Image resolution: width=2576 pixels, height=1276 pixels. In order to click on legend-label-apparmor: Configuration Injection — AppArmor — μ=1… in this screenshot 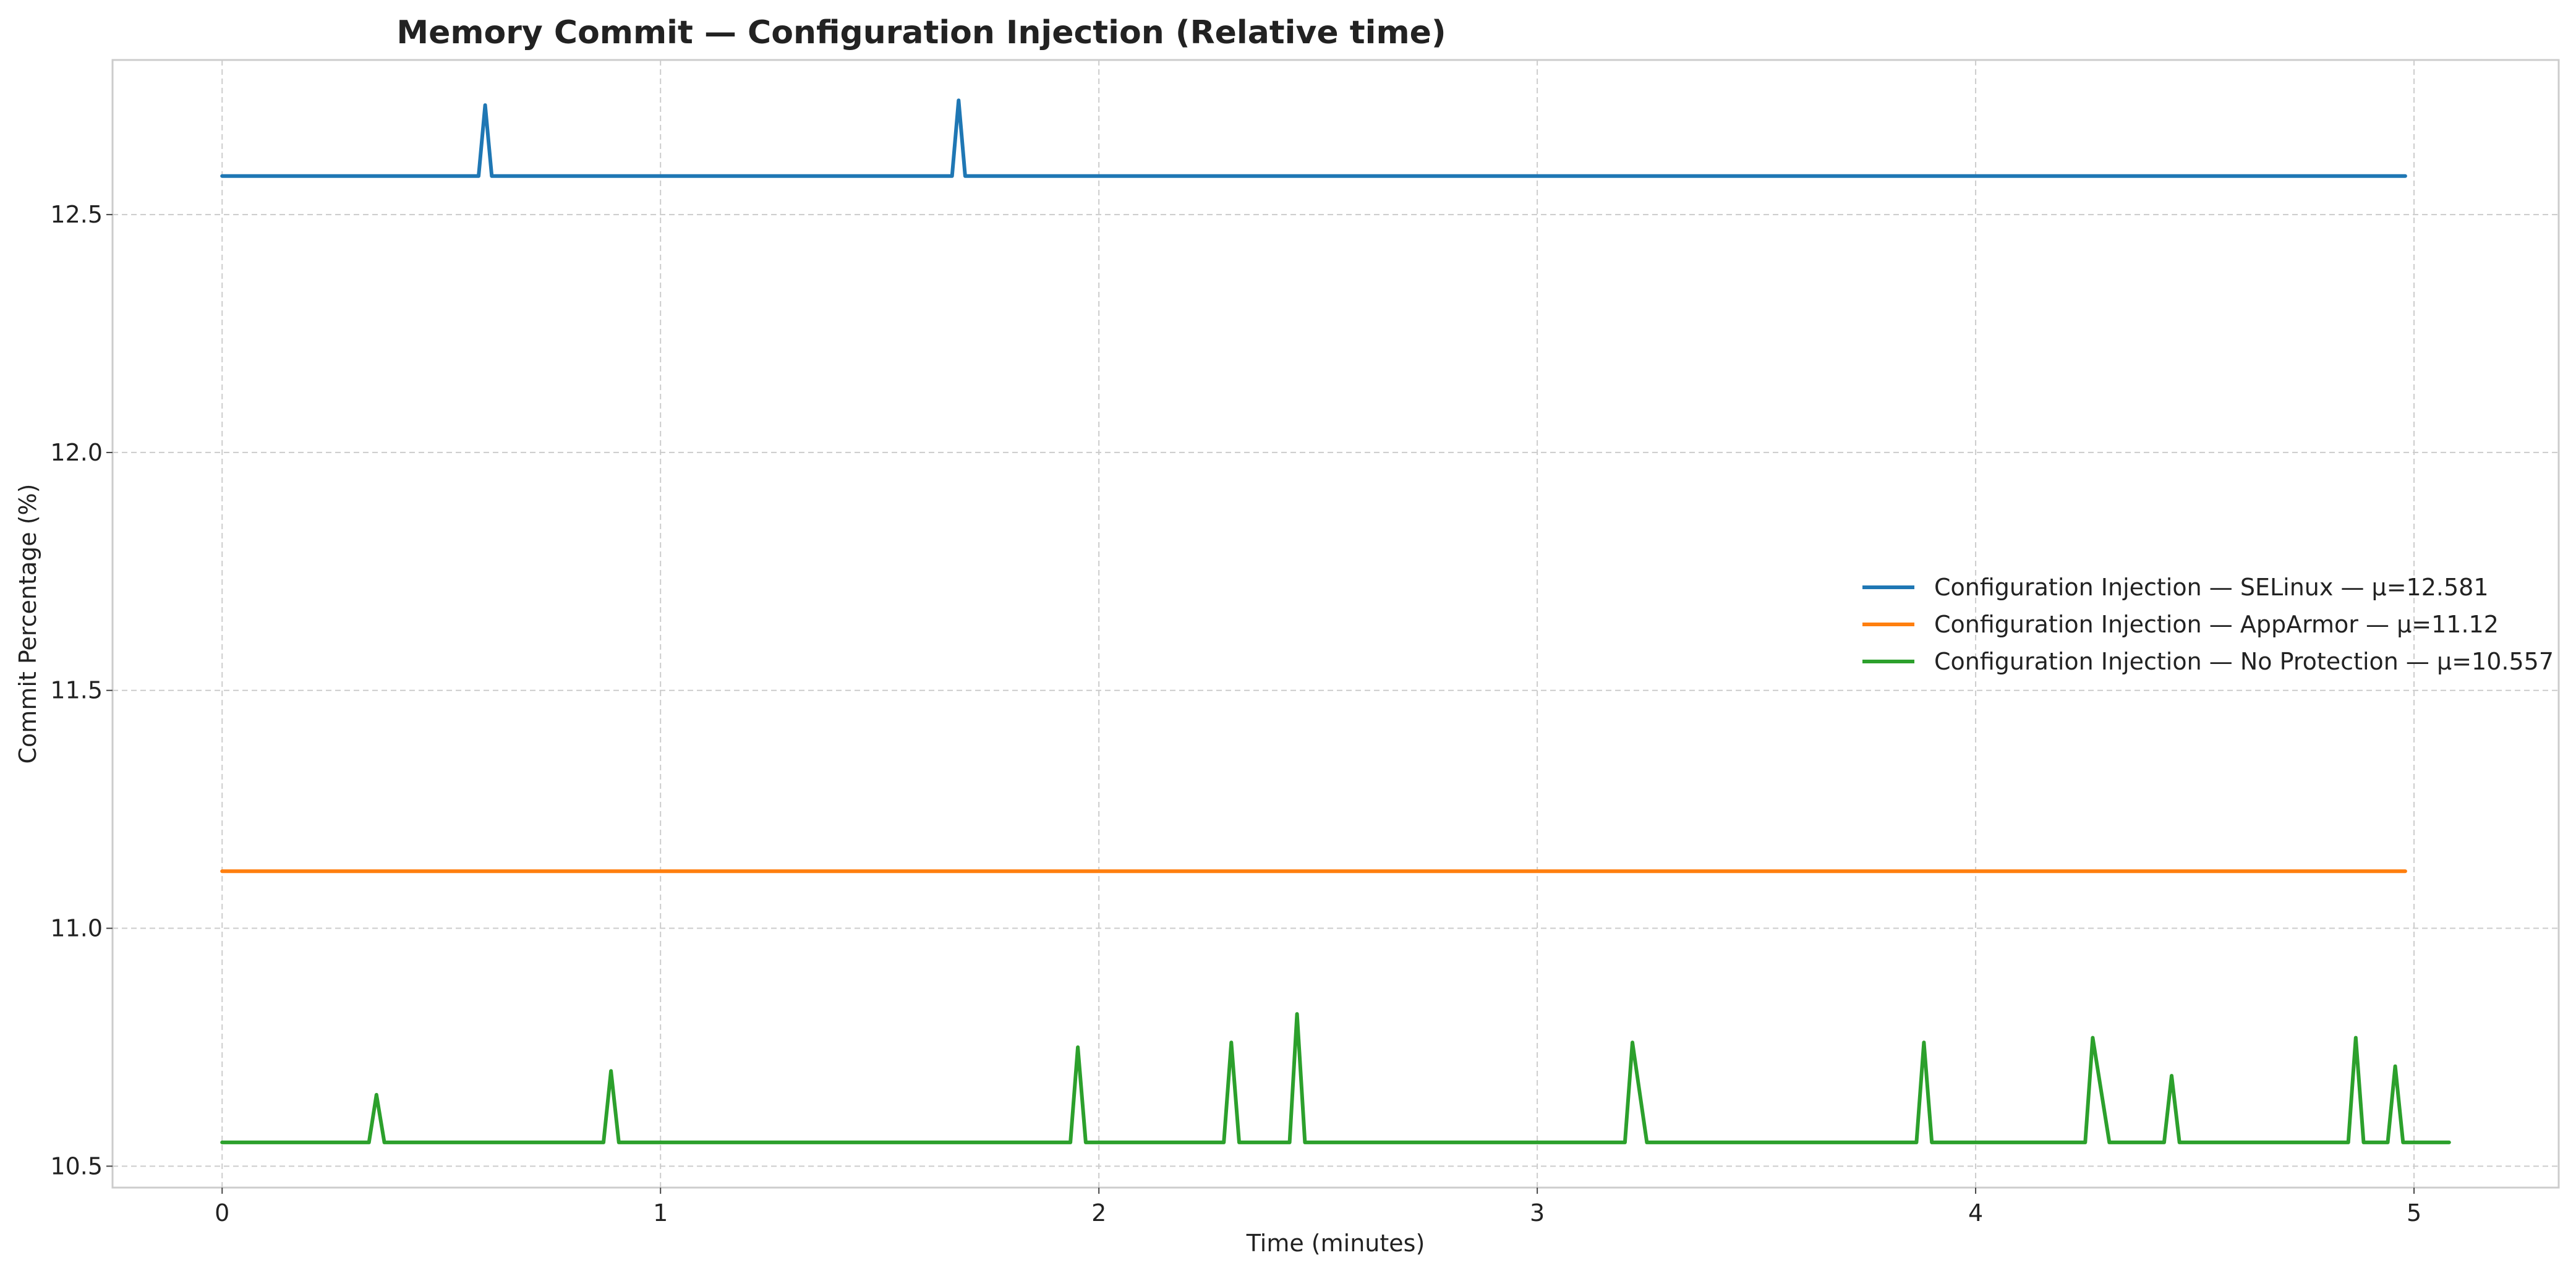, I will do `click(2216, 624)`.